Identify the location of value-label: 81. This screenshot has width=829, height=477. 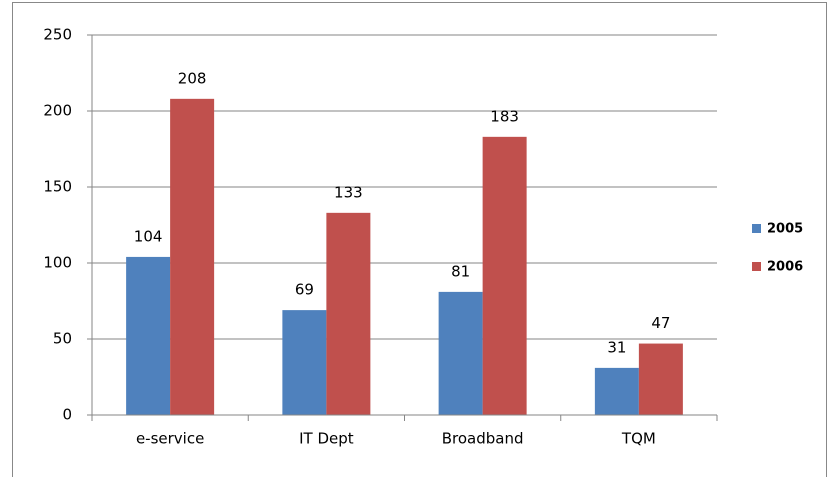
(460, 271).